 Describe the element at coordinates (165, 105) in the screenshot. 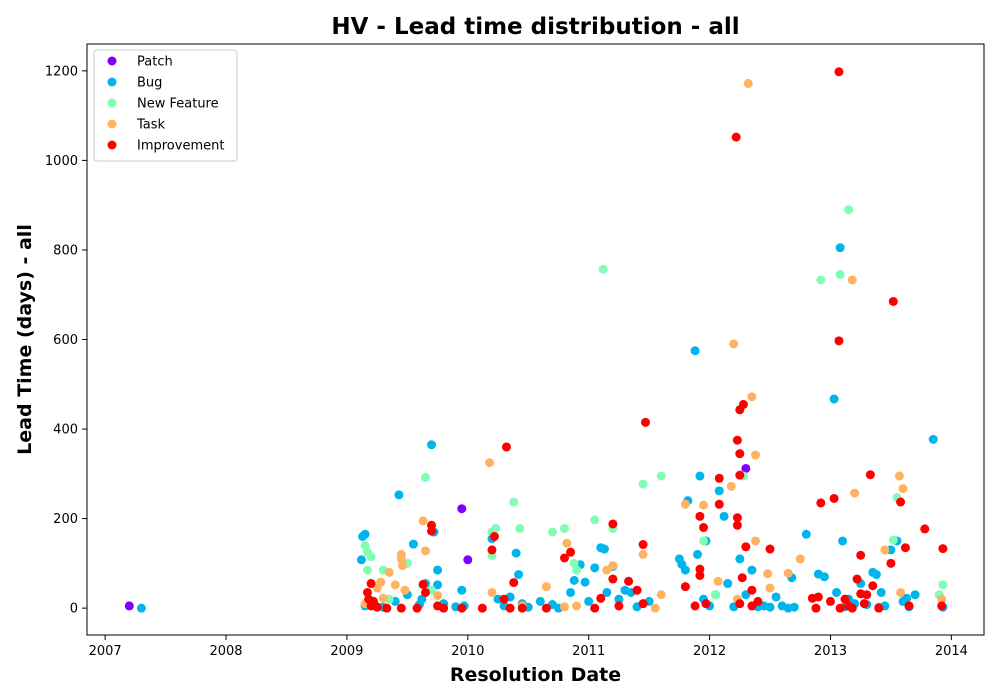

I see `legend: Patch Bug New Feature Task Improvement` at that location.